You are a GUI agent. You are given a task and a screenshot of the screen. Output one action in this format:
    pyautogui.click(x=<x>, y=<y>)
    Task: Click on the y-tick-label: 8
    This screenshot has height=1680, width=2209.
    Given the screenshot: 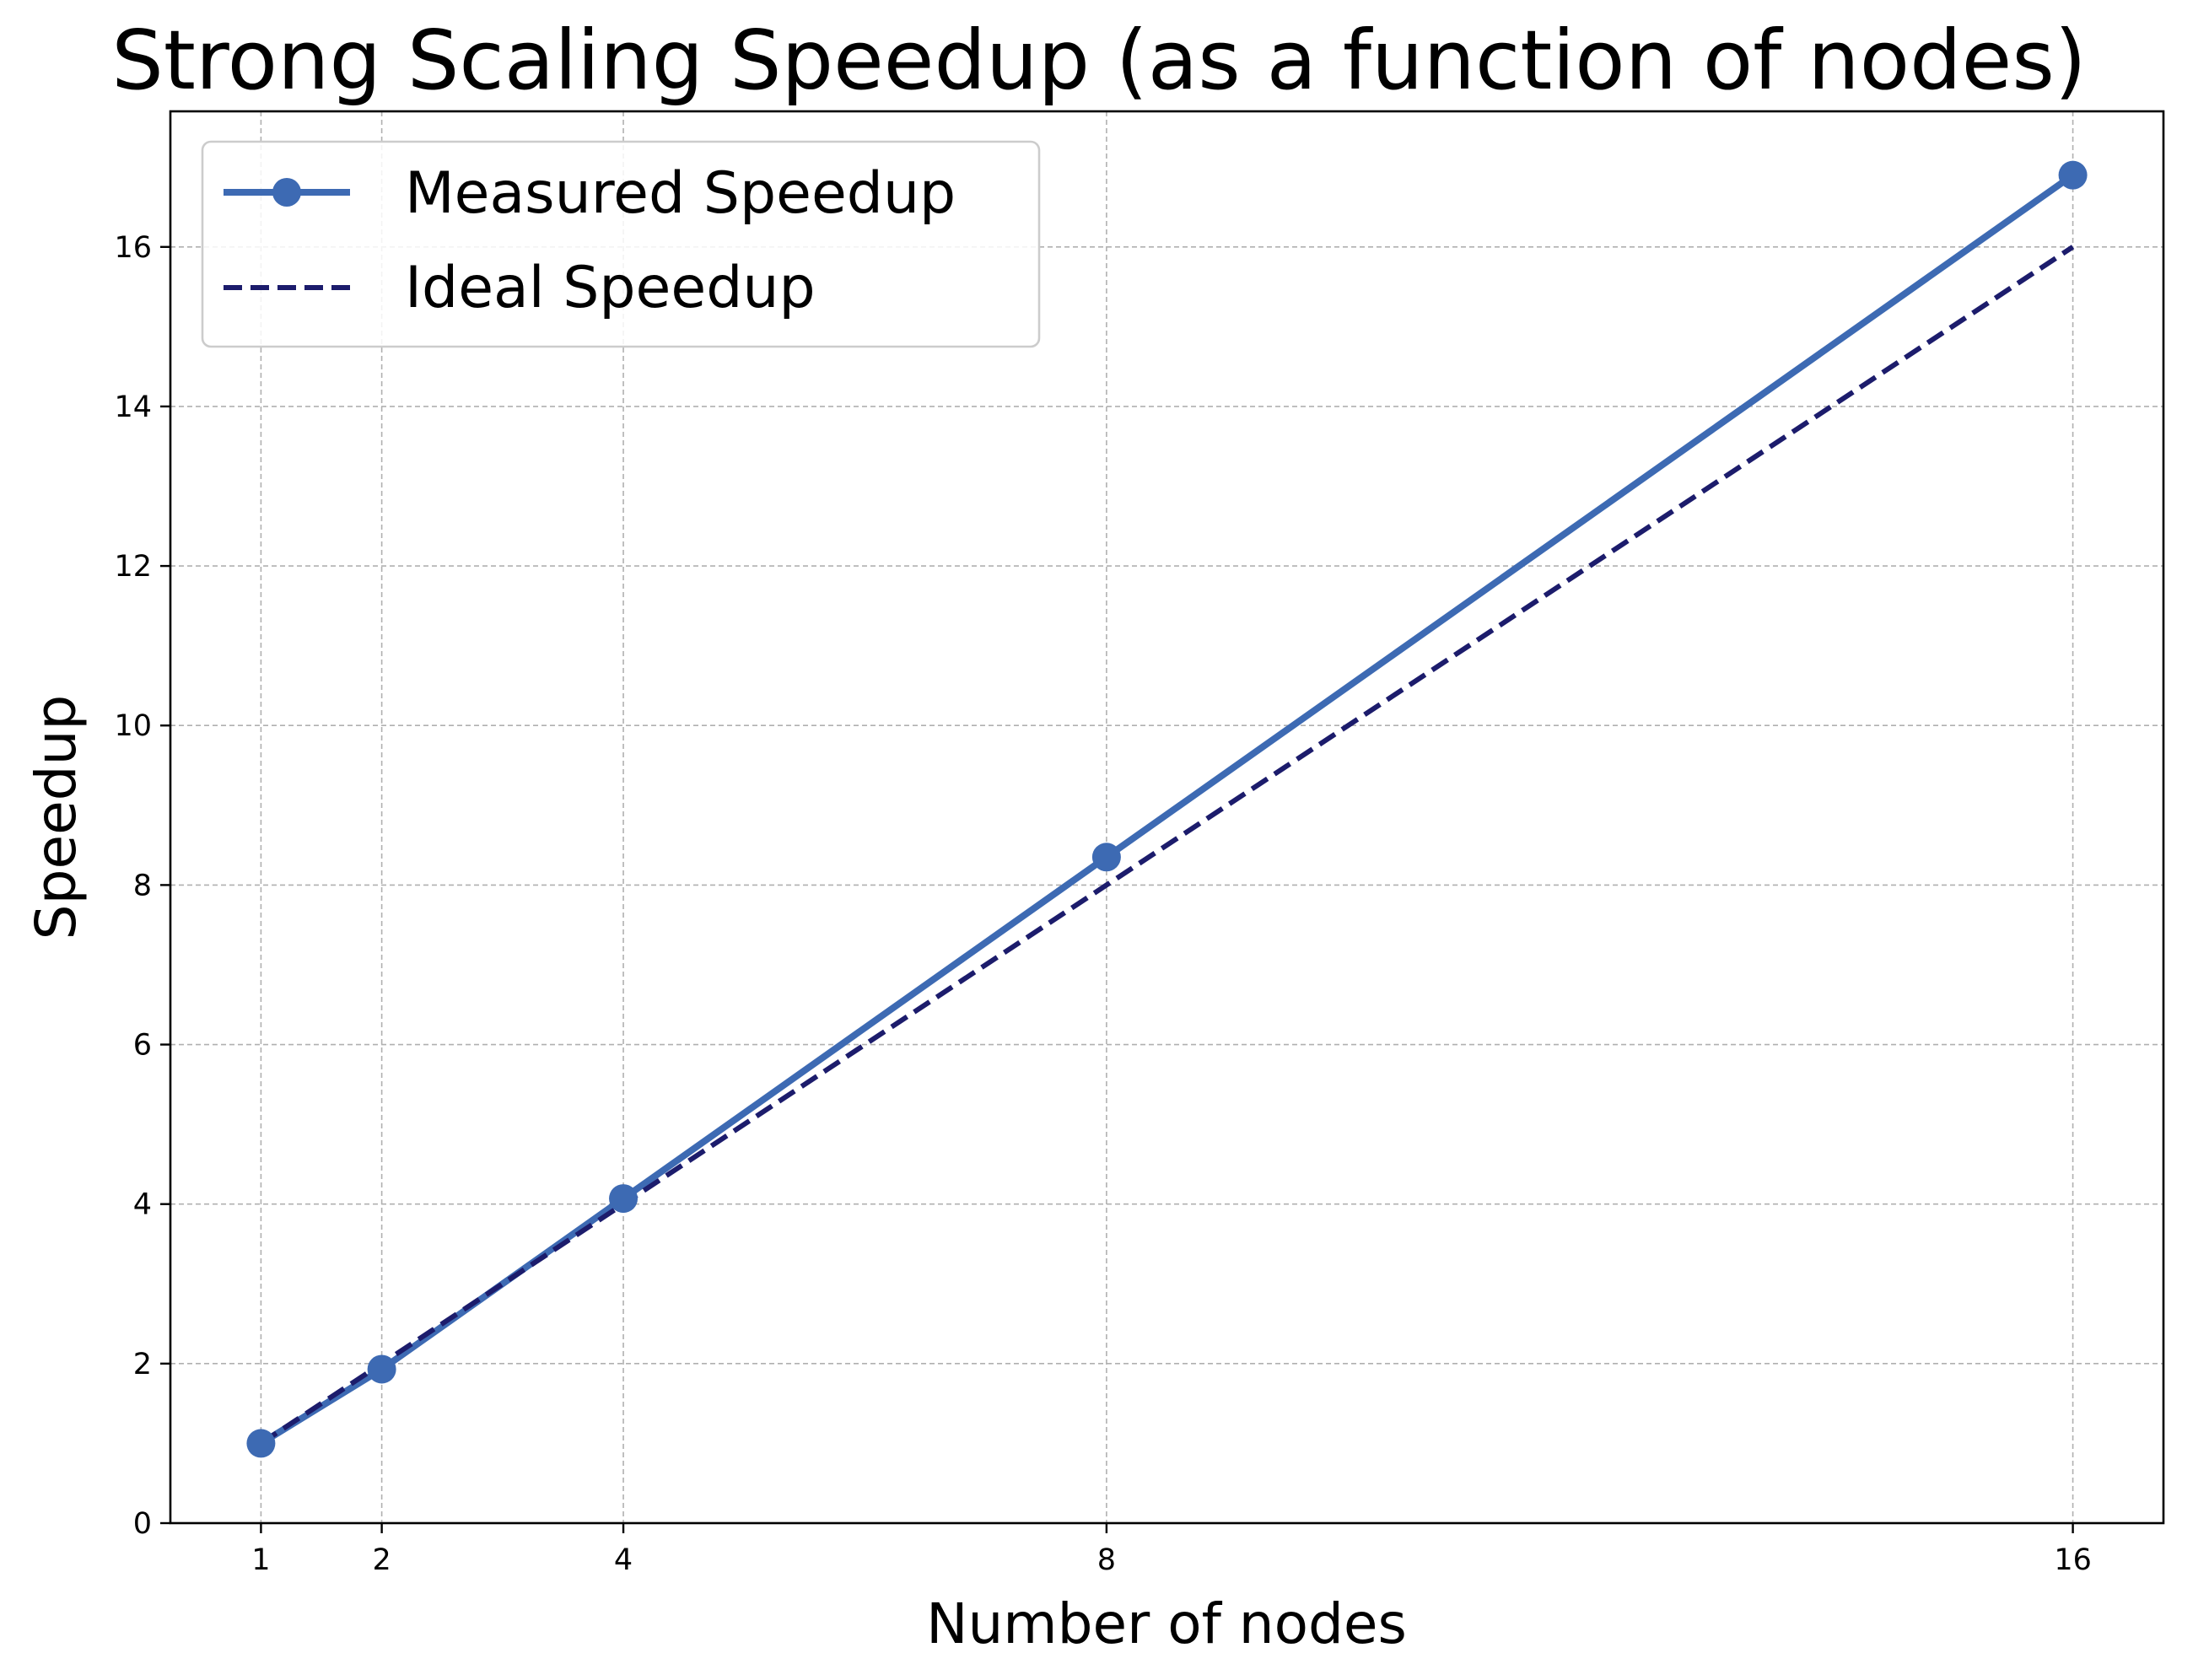 What is the action you would take?
    pyautogui.click(x=142, y=886)
    